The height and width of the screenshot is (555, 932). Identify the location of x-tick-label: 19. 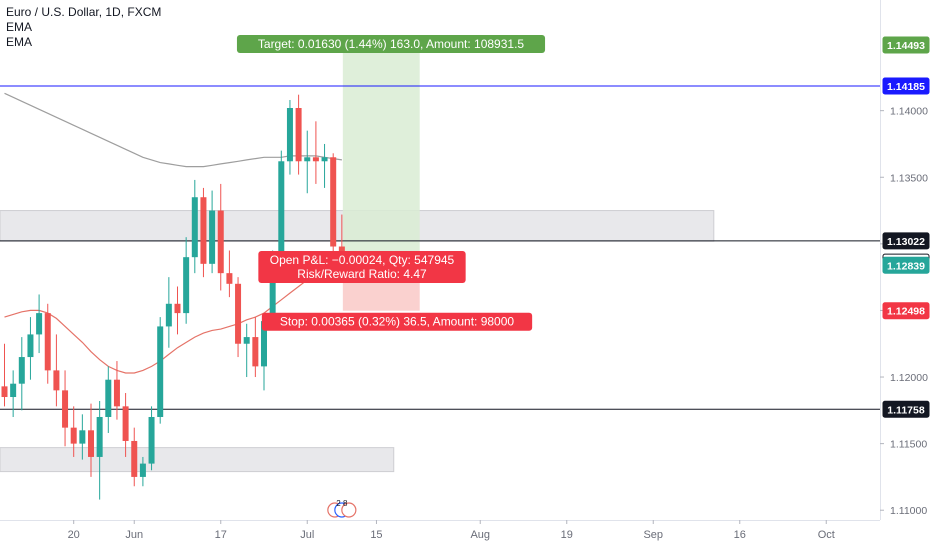
(567, 535).